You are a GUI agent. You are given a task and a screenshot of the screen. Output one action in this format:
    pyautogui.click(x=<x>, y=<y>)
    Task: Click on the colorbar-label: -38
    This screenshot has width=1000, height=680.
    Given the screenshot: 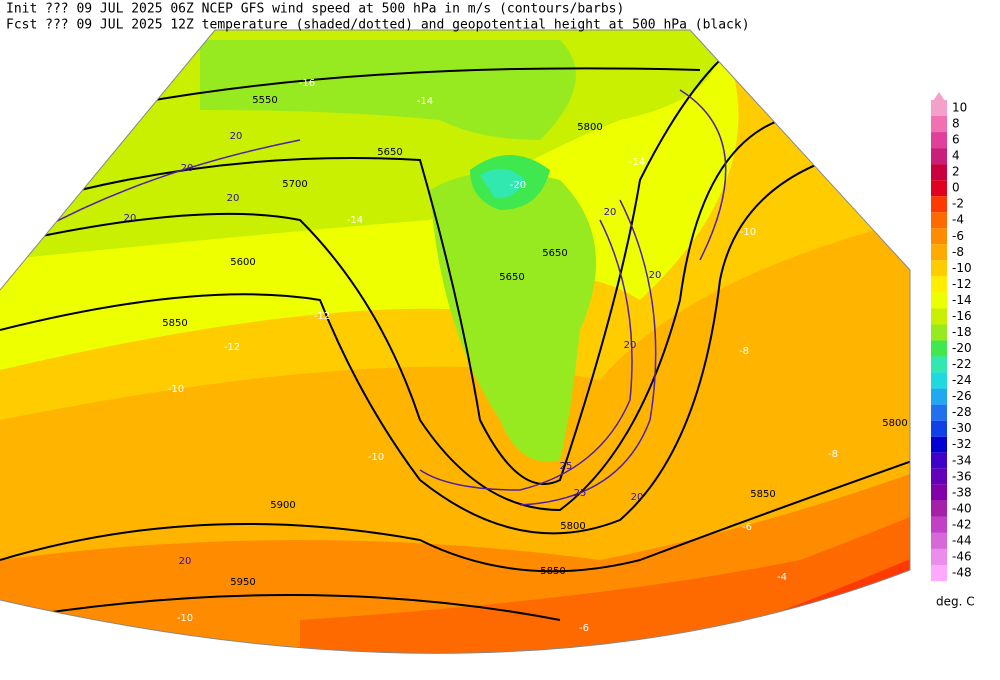 What is the action you would take?
    pyautogui.click(x=962, y=492)
    